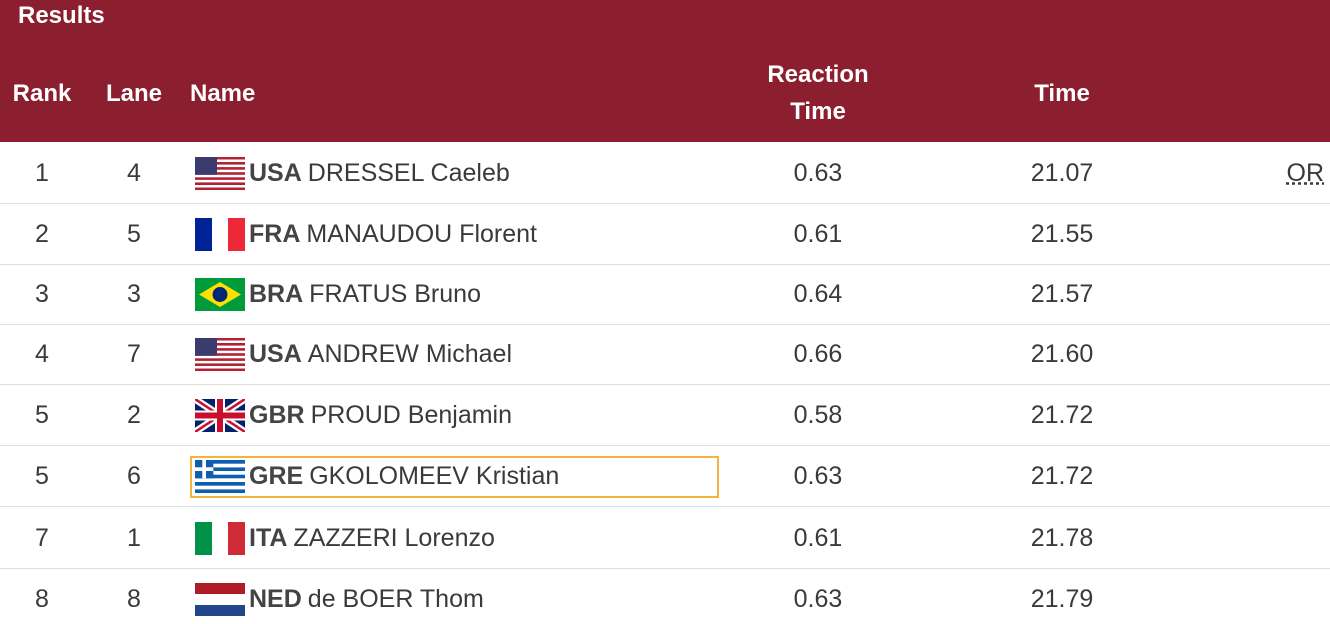 This screenshot has width=1330, height=624. Describe the element at coordinates (133, 93) in the screenshot. I see `column-header: Lane` at that location.